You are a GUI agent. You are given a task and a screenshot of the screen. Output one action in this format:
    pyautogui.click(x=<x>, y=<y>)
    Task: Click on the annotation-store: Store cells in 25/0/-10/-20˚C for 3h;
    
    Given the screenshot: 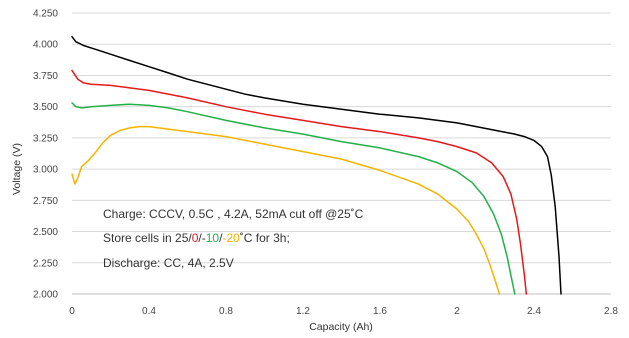 What is the action you would take?
    pyautogui.click(x=196, y=238)
    